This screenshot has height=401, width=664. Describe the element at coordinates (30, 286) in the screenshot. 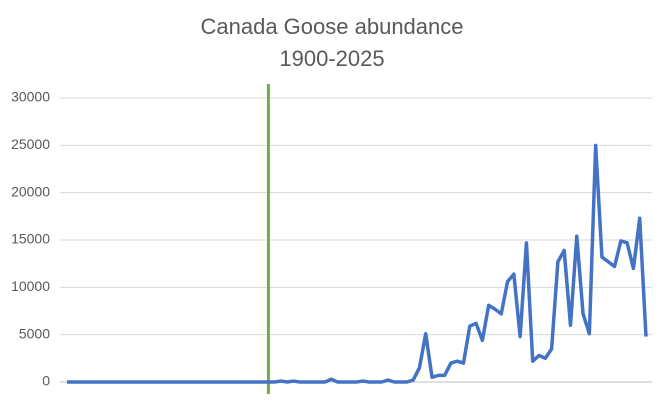

I see `y-tick-label: 10000` at that location.